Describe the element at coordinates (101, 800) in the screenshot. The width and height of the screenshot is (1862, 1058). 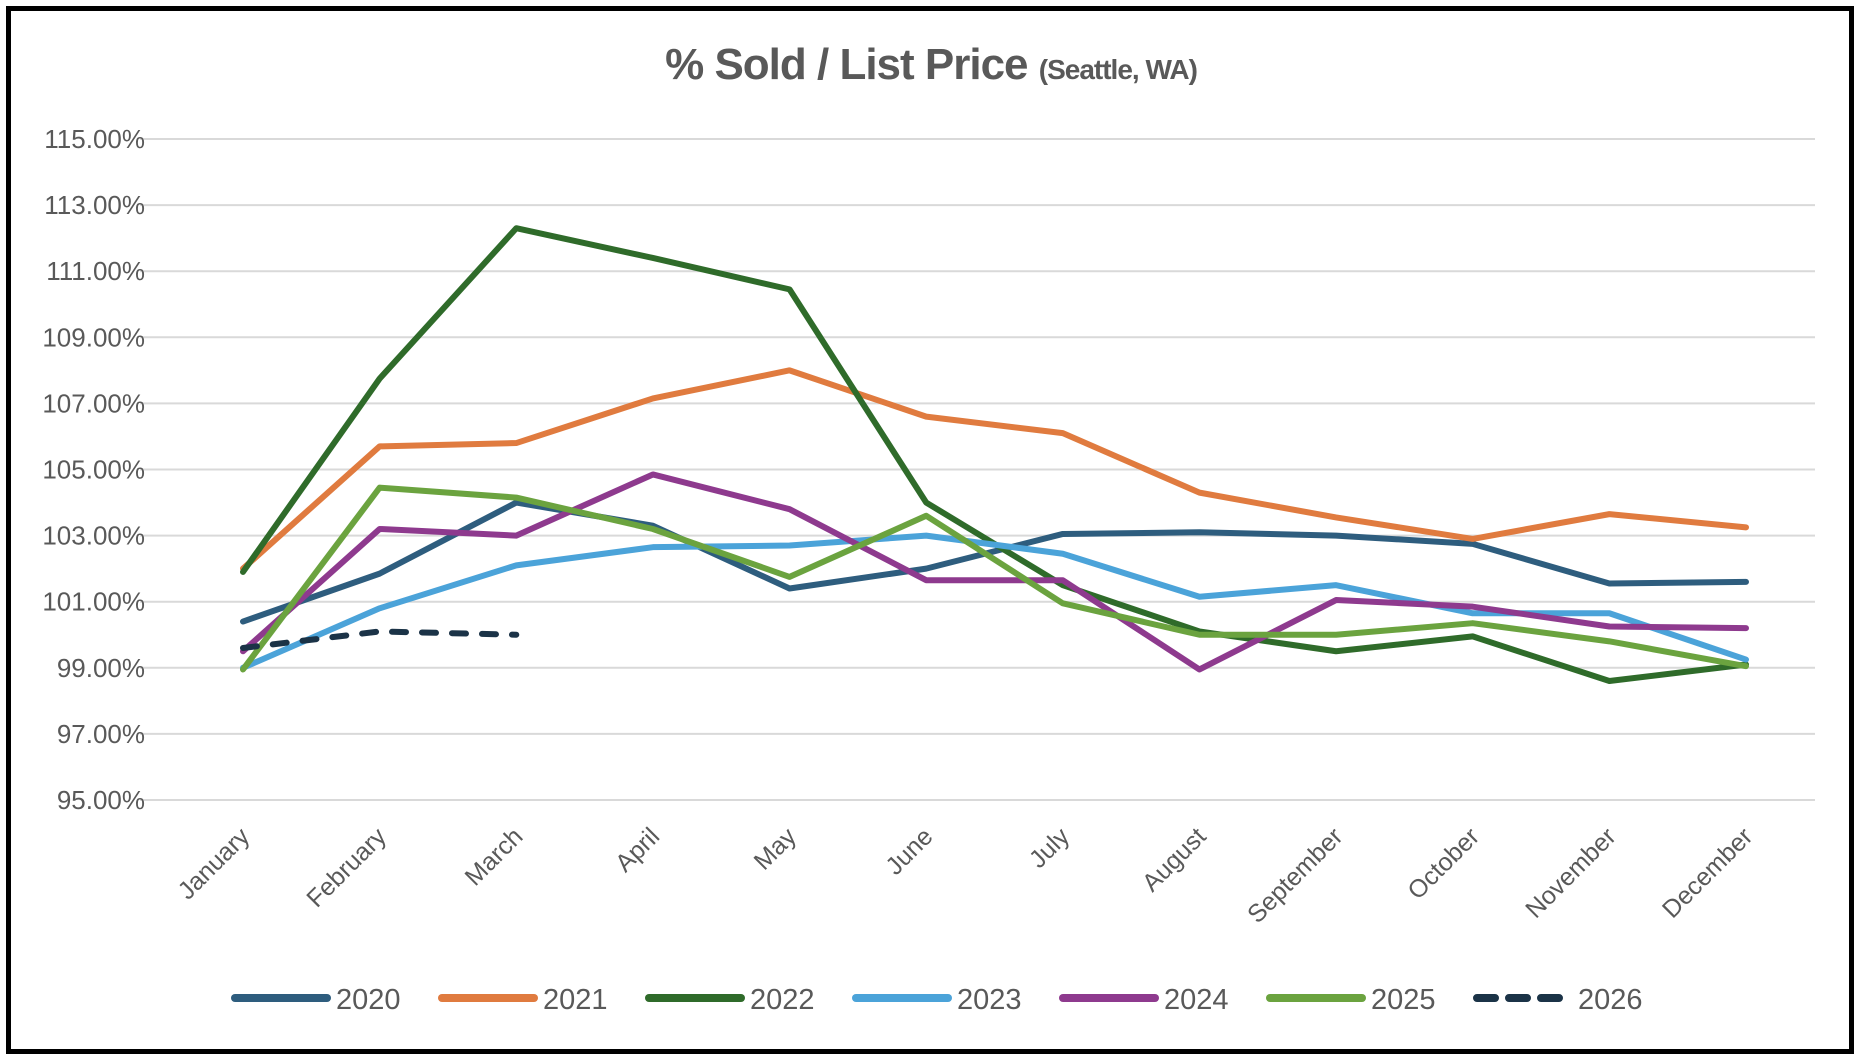
I see `y-tick-label: 95.00%` at that location.